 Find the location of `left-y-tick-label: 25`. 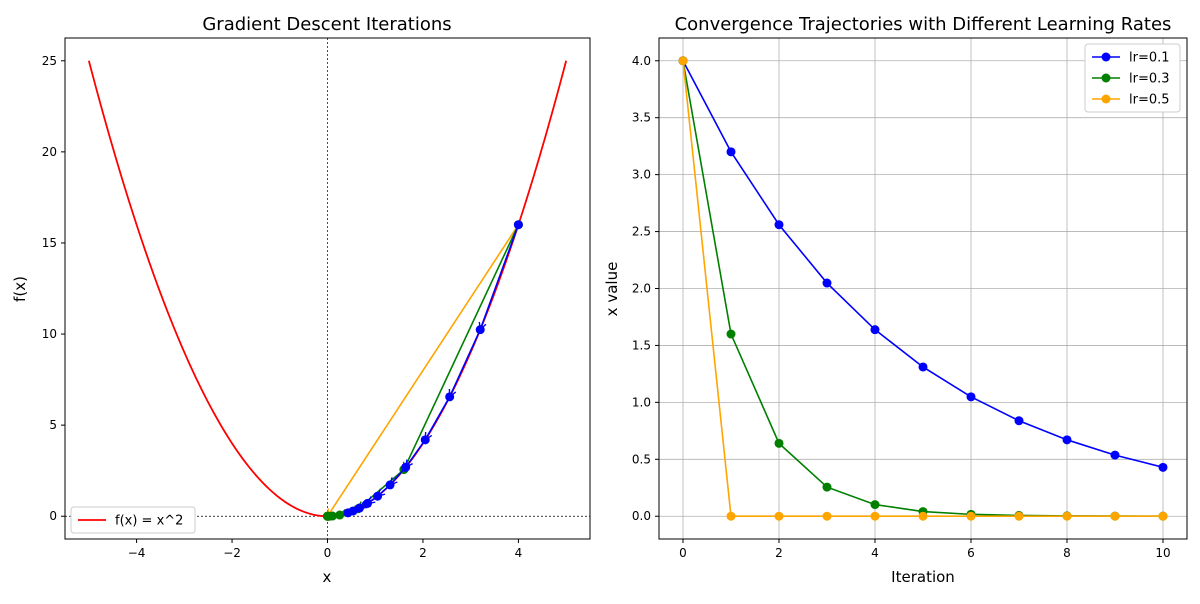

left-y-tick-label: 25 is located at coordinates (49, 61).